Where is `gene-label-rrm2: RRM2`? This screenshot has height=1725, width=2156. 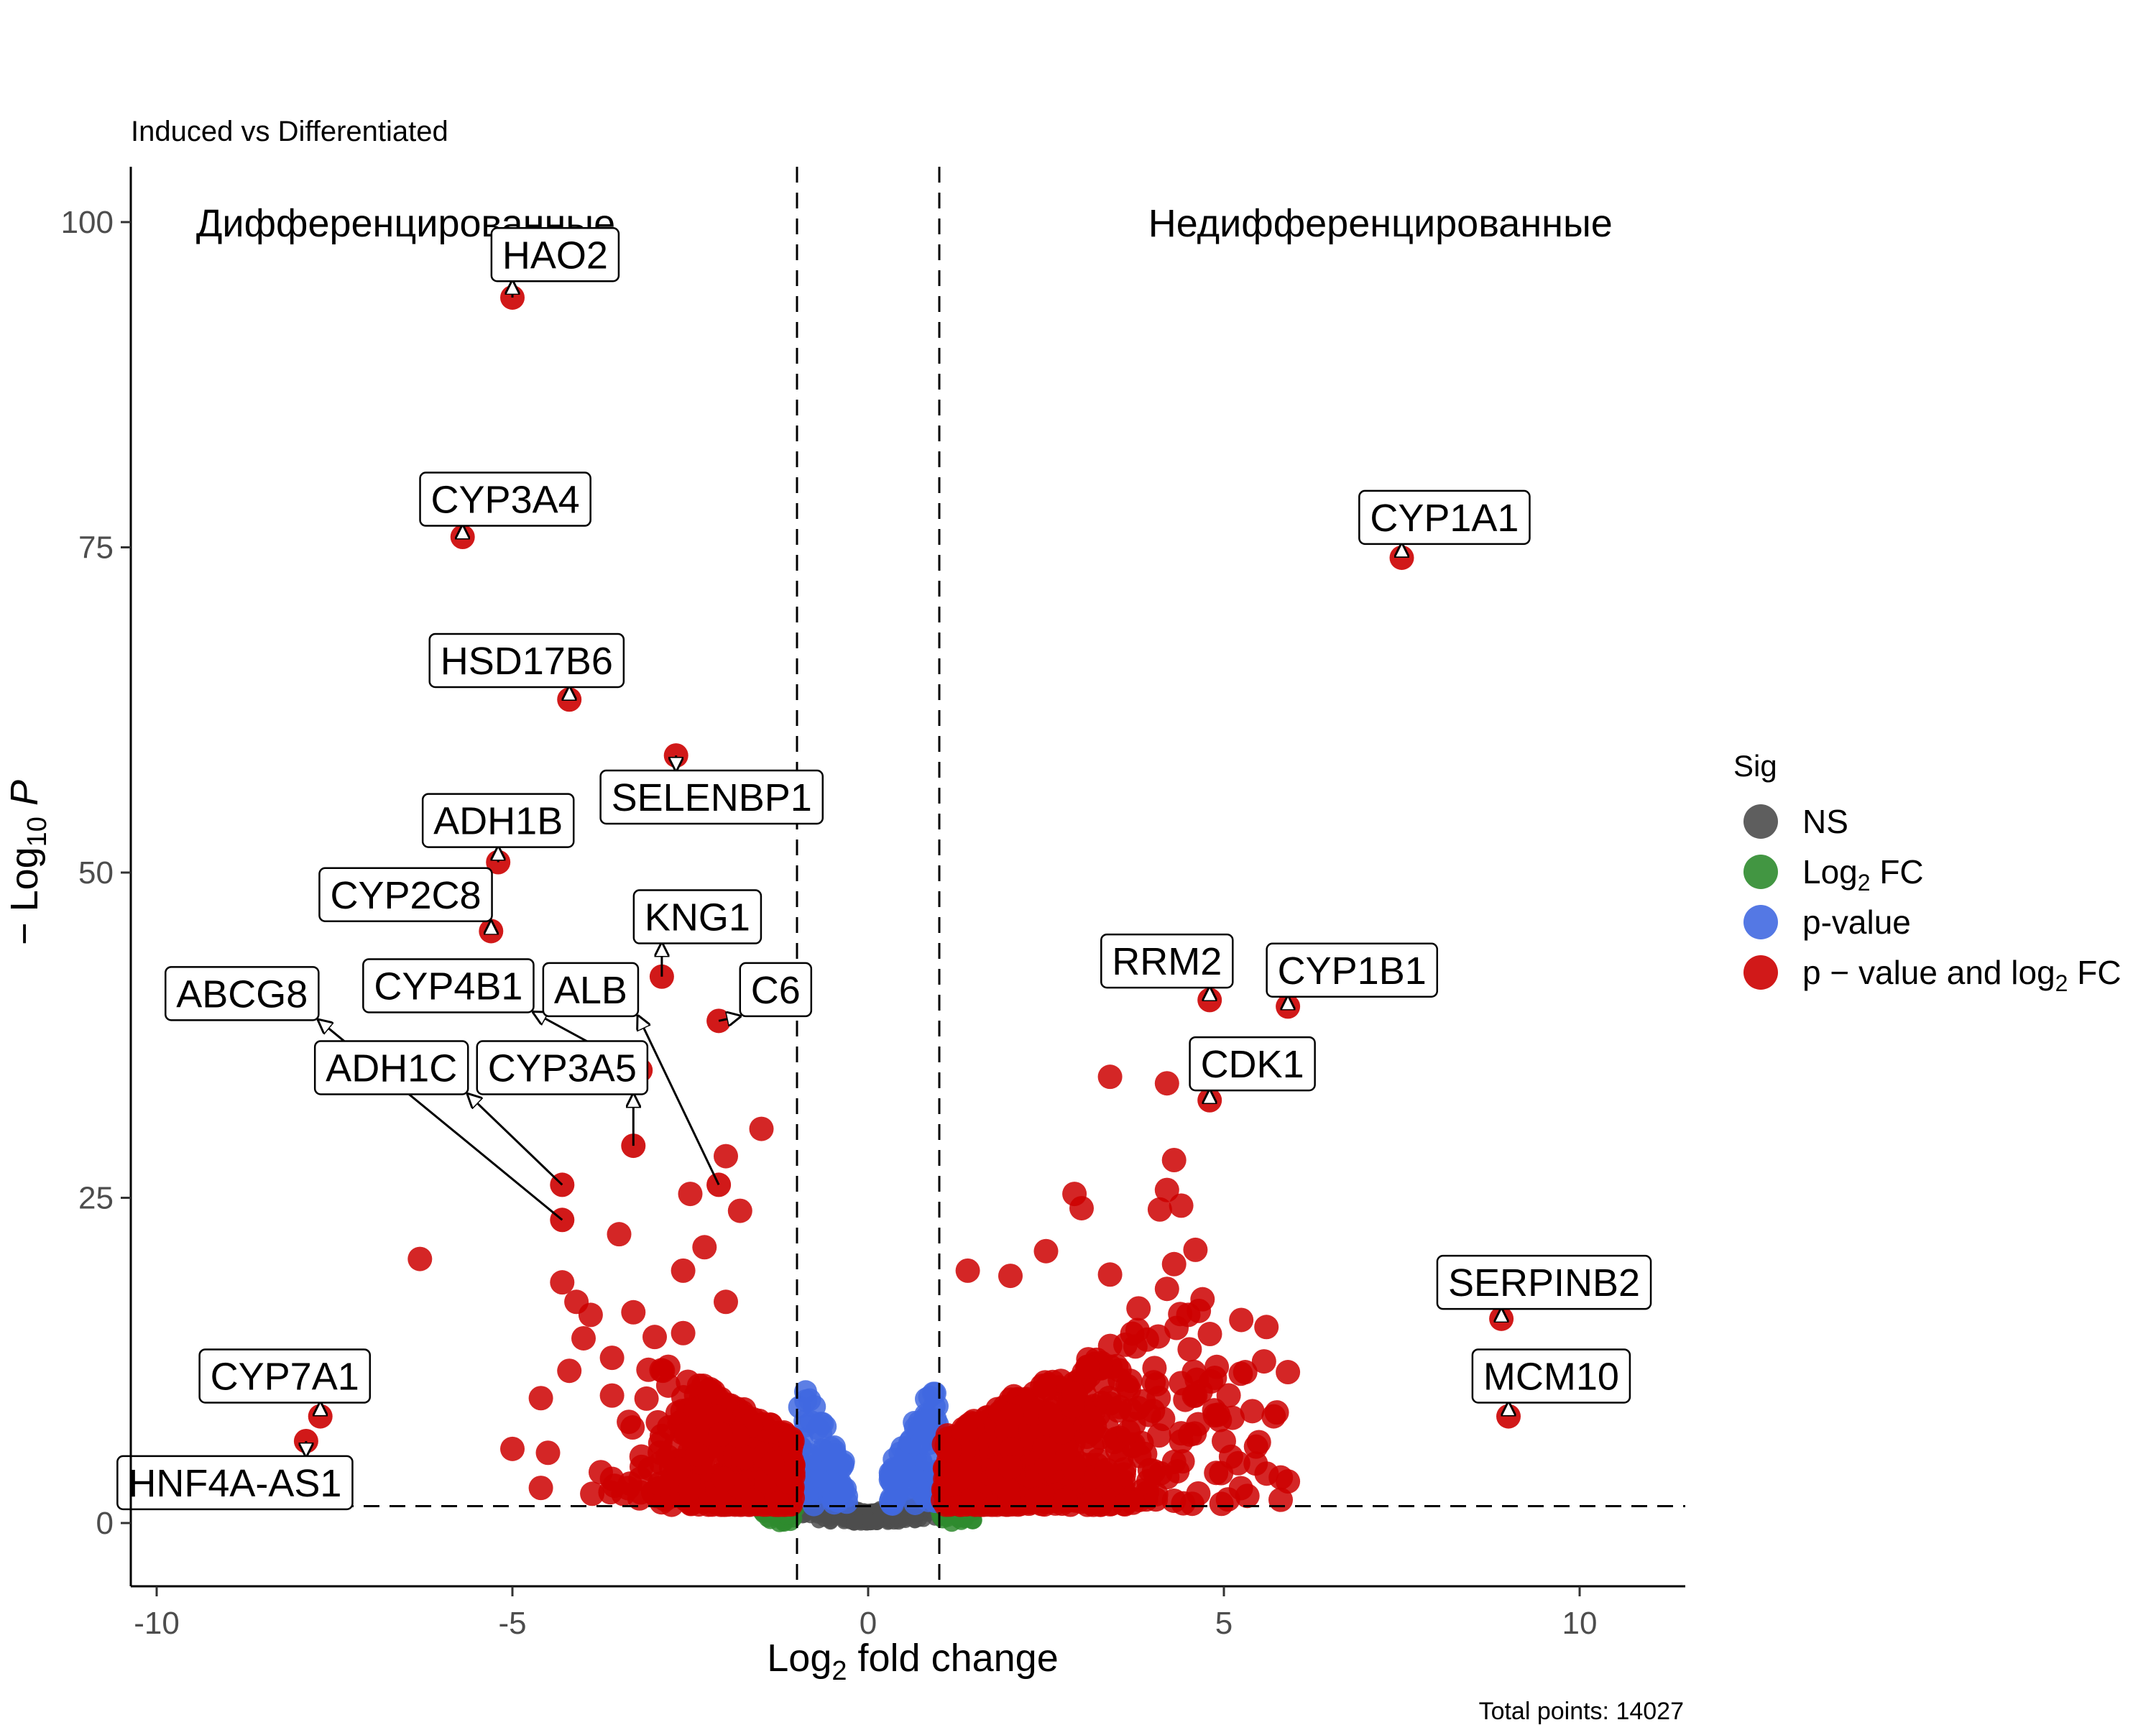
gene-label-rrm2: RRM2 is located at coordinates (1167, 961).